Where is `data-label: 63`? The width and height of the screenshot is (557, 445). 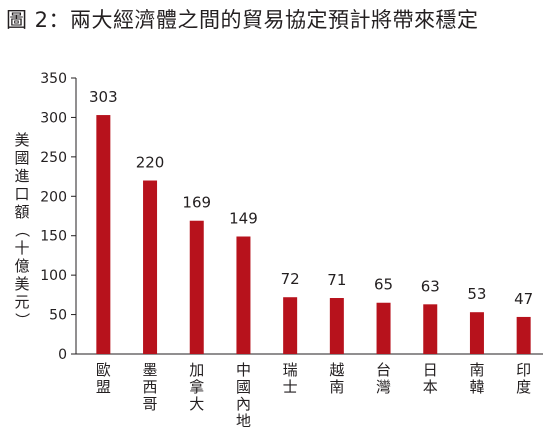 data-label: 63 is located at coordinates (430, 286).